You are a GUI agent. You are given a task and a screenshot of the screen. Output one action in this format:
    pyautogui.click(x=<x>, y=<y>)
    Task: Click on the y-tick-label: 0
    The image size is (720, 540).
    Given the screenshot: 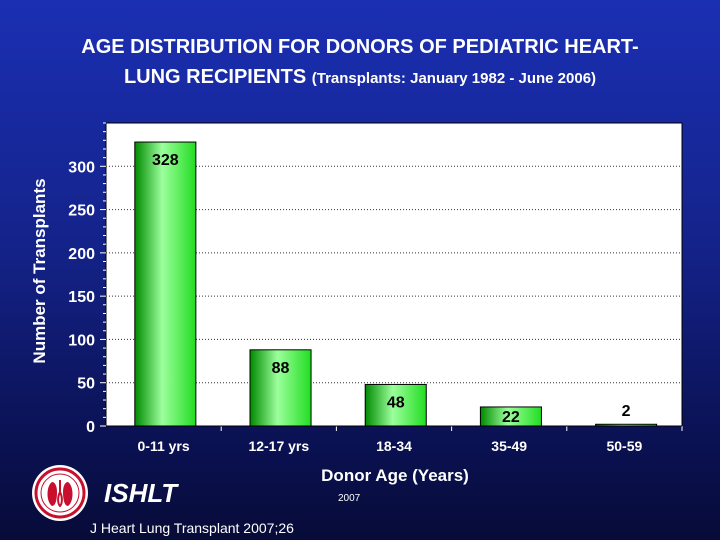 What is the action you would take?
    pyautogui.click(x=90, y=427)
    